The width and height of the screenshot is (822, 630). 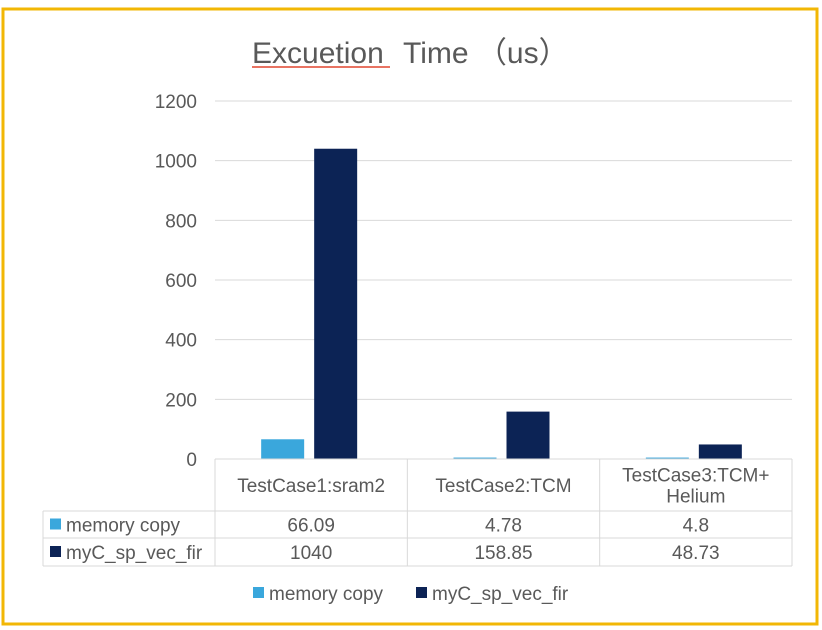 What do you see at coordinates (695, 497) in the screenshot?
I see `category-label: Helium` at bounding box center [695, 497].